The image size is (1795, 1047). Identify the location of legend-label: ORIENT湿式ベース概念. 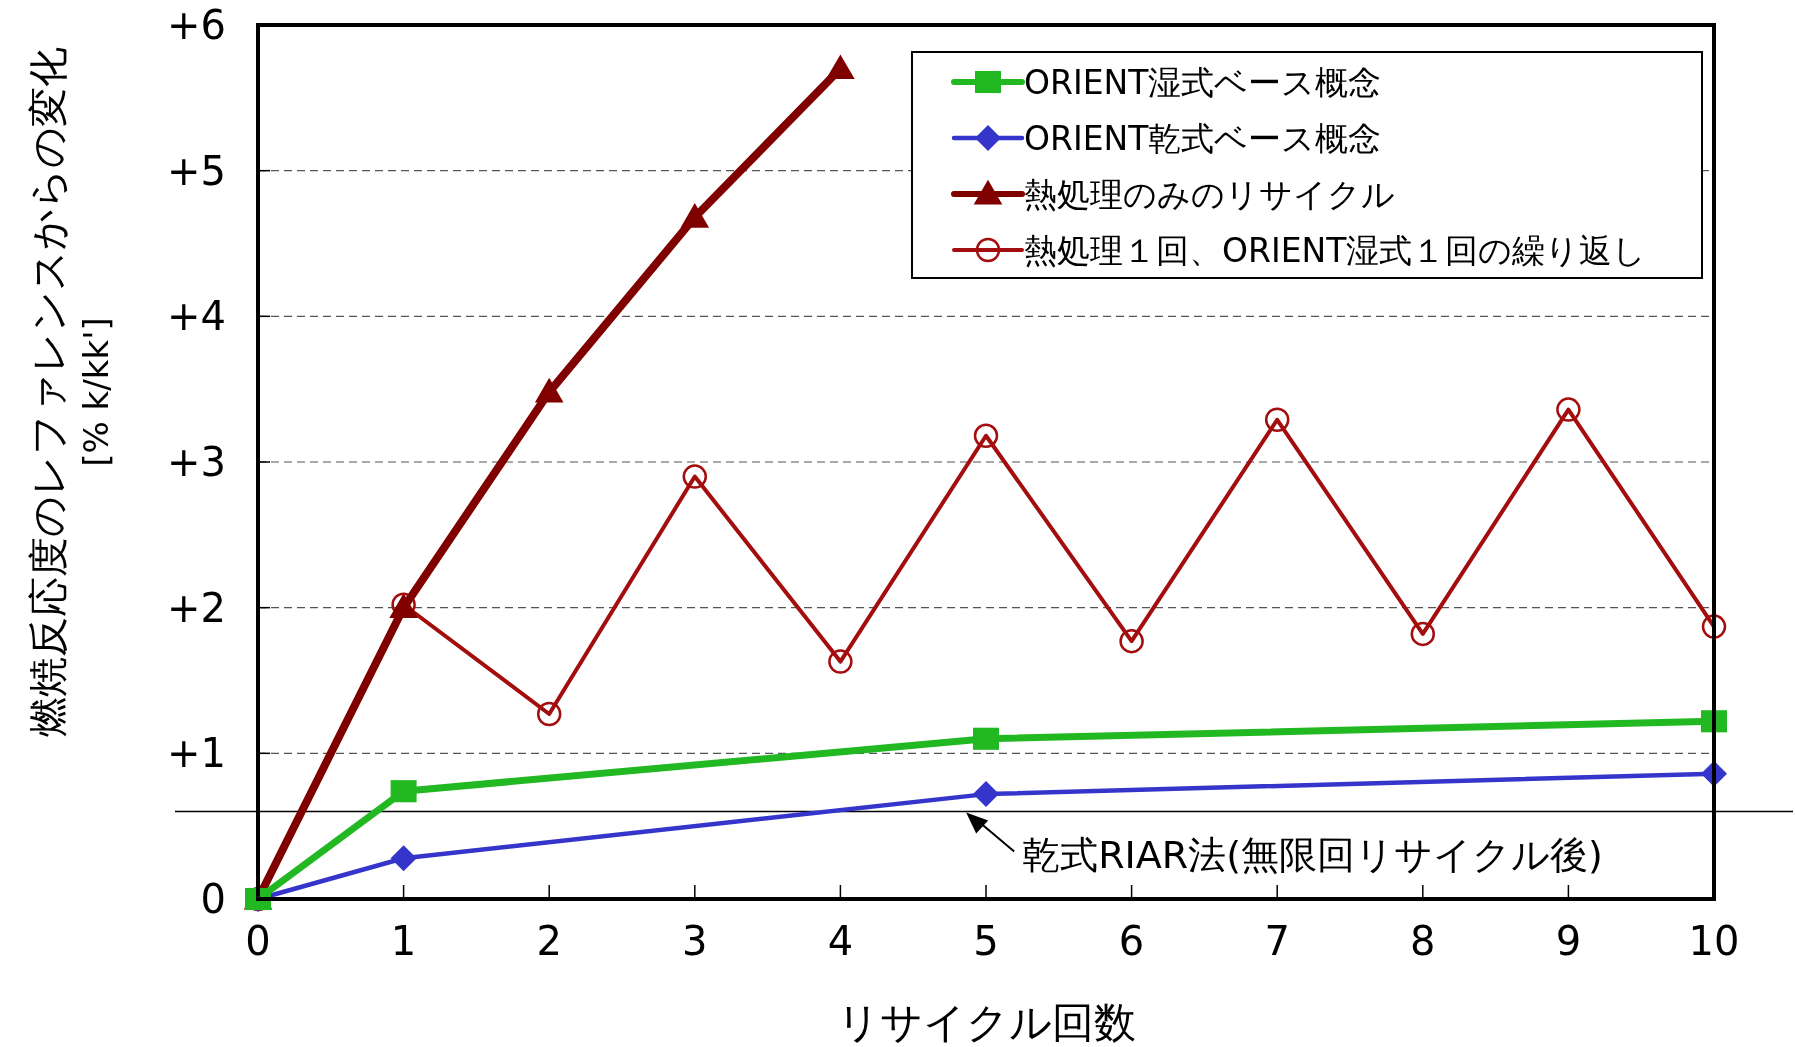
(1203, 82).